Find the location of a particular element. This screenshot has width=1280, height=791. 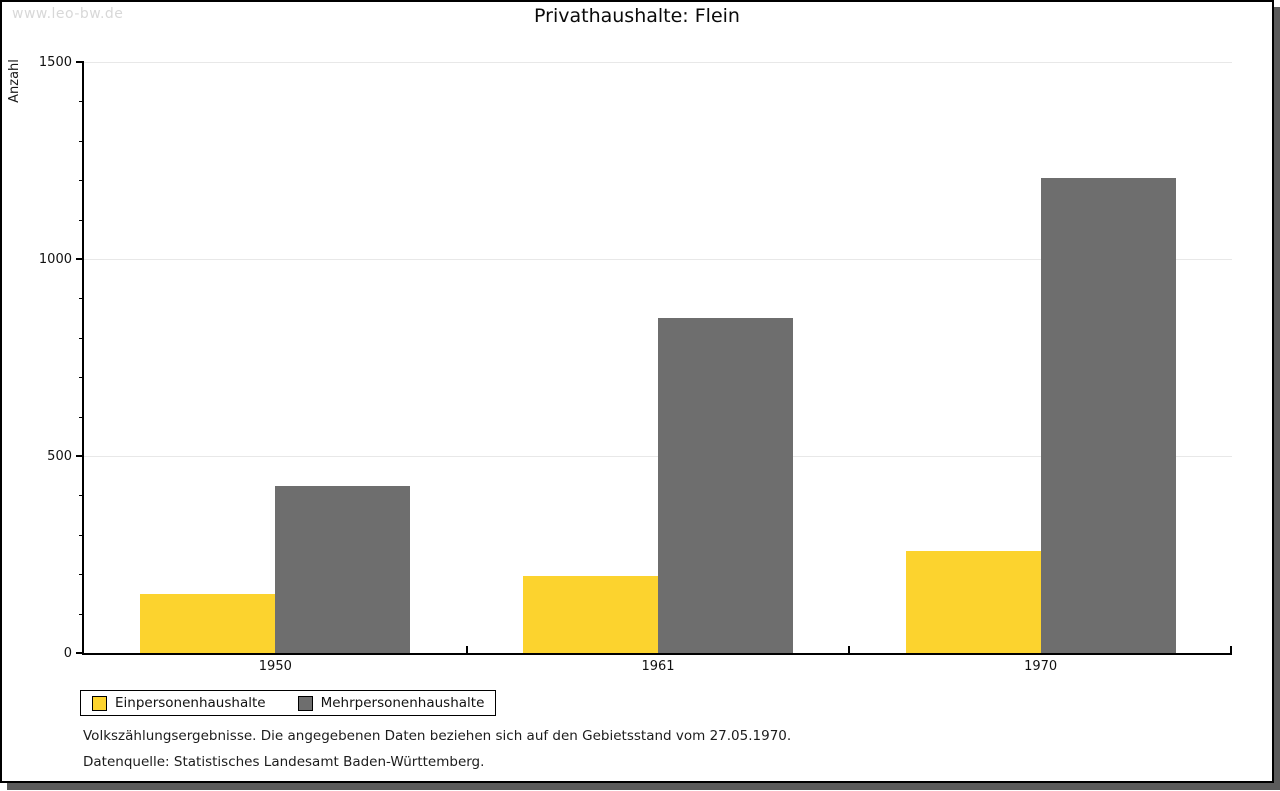

x-axis-category-label: 1950 is located at coordinates (275, 666).